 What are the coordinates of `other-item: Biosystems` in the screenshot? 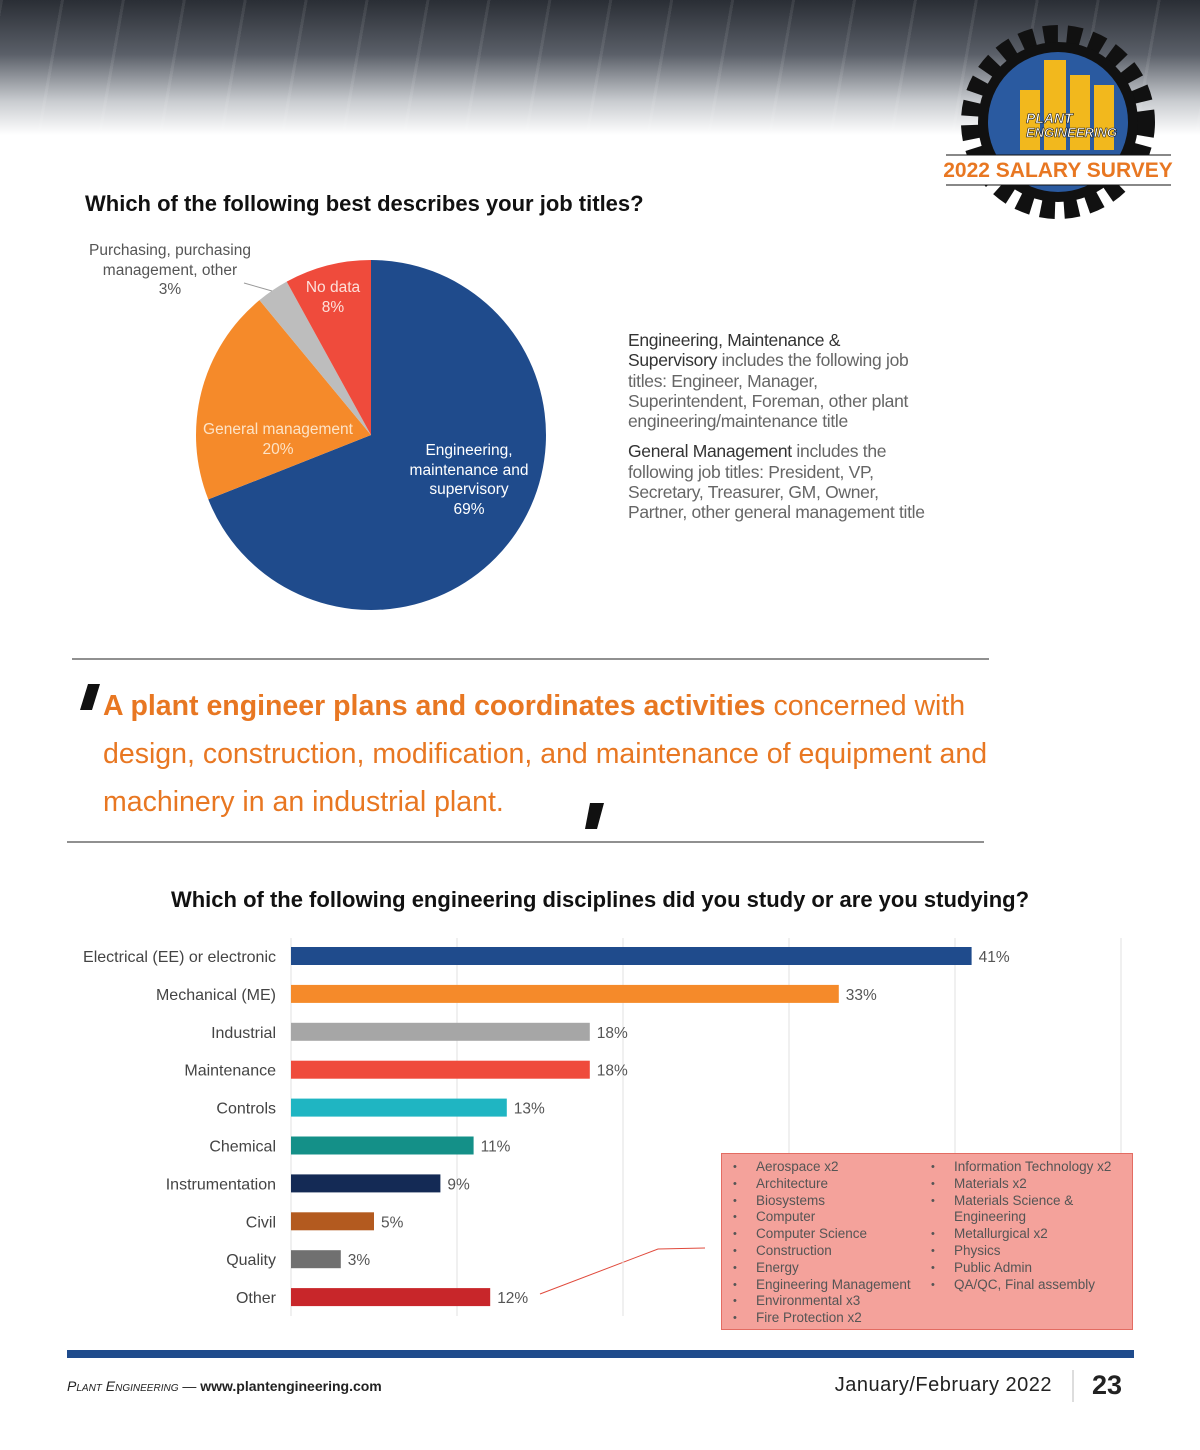 It's located at (839, 1201).